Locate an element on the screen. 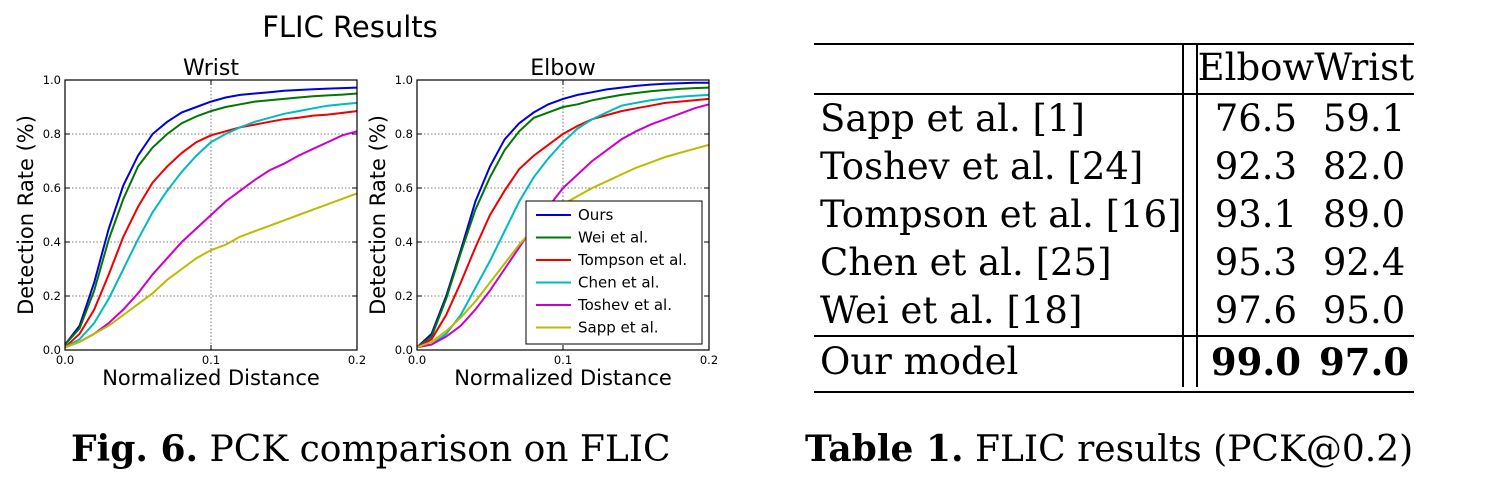 This screenshot has height=502, width=1501. table-cell-wrist: 95.0 is located at coordinates (1364, 310).